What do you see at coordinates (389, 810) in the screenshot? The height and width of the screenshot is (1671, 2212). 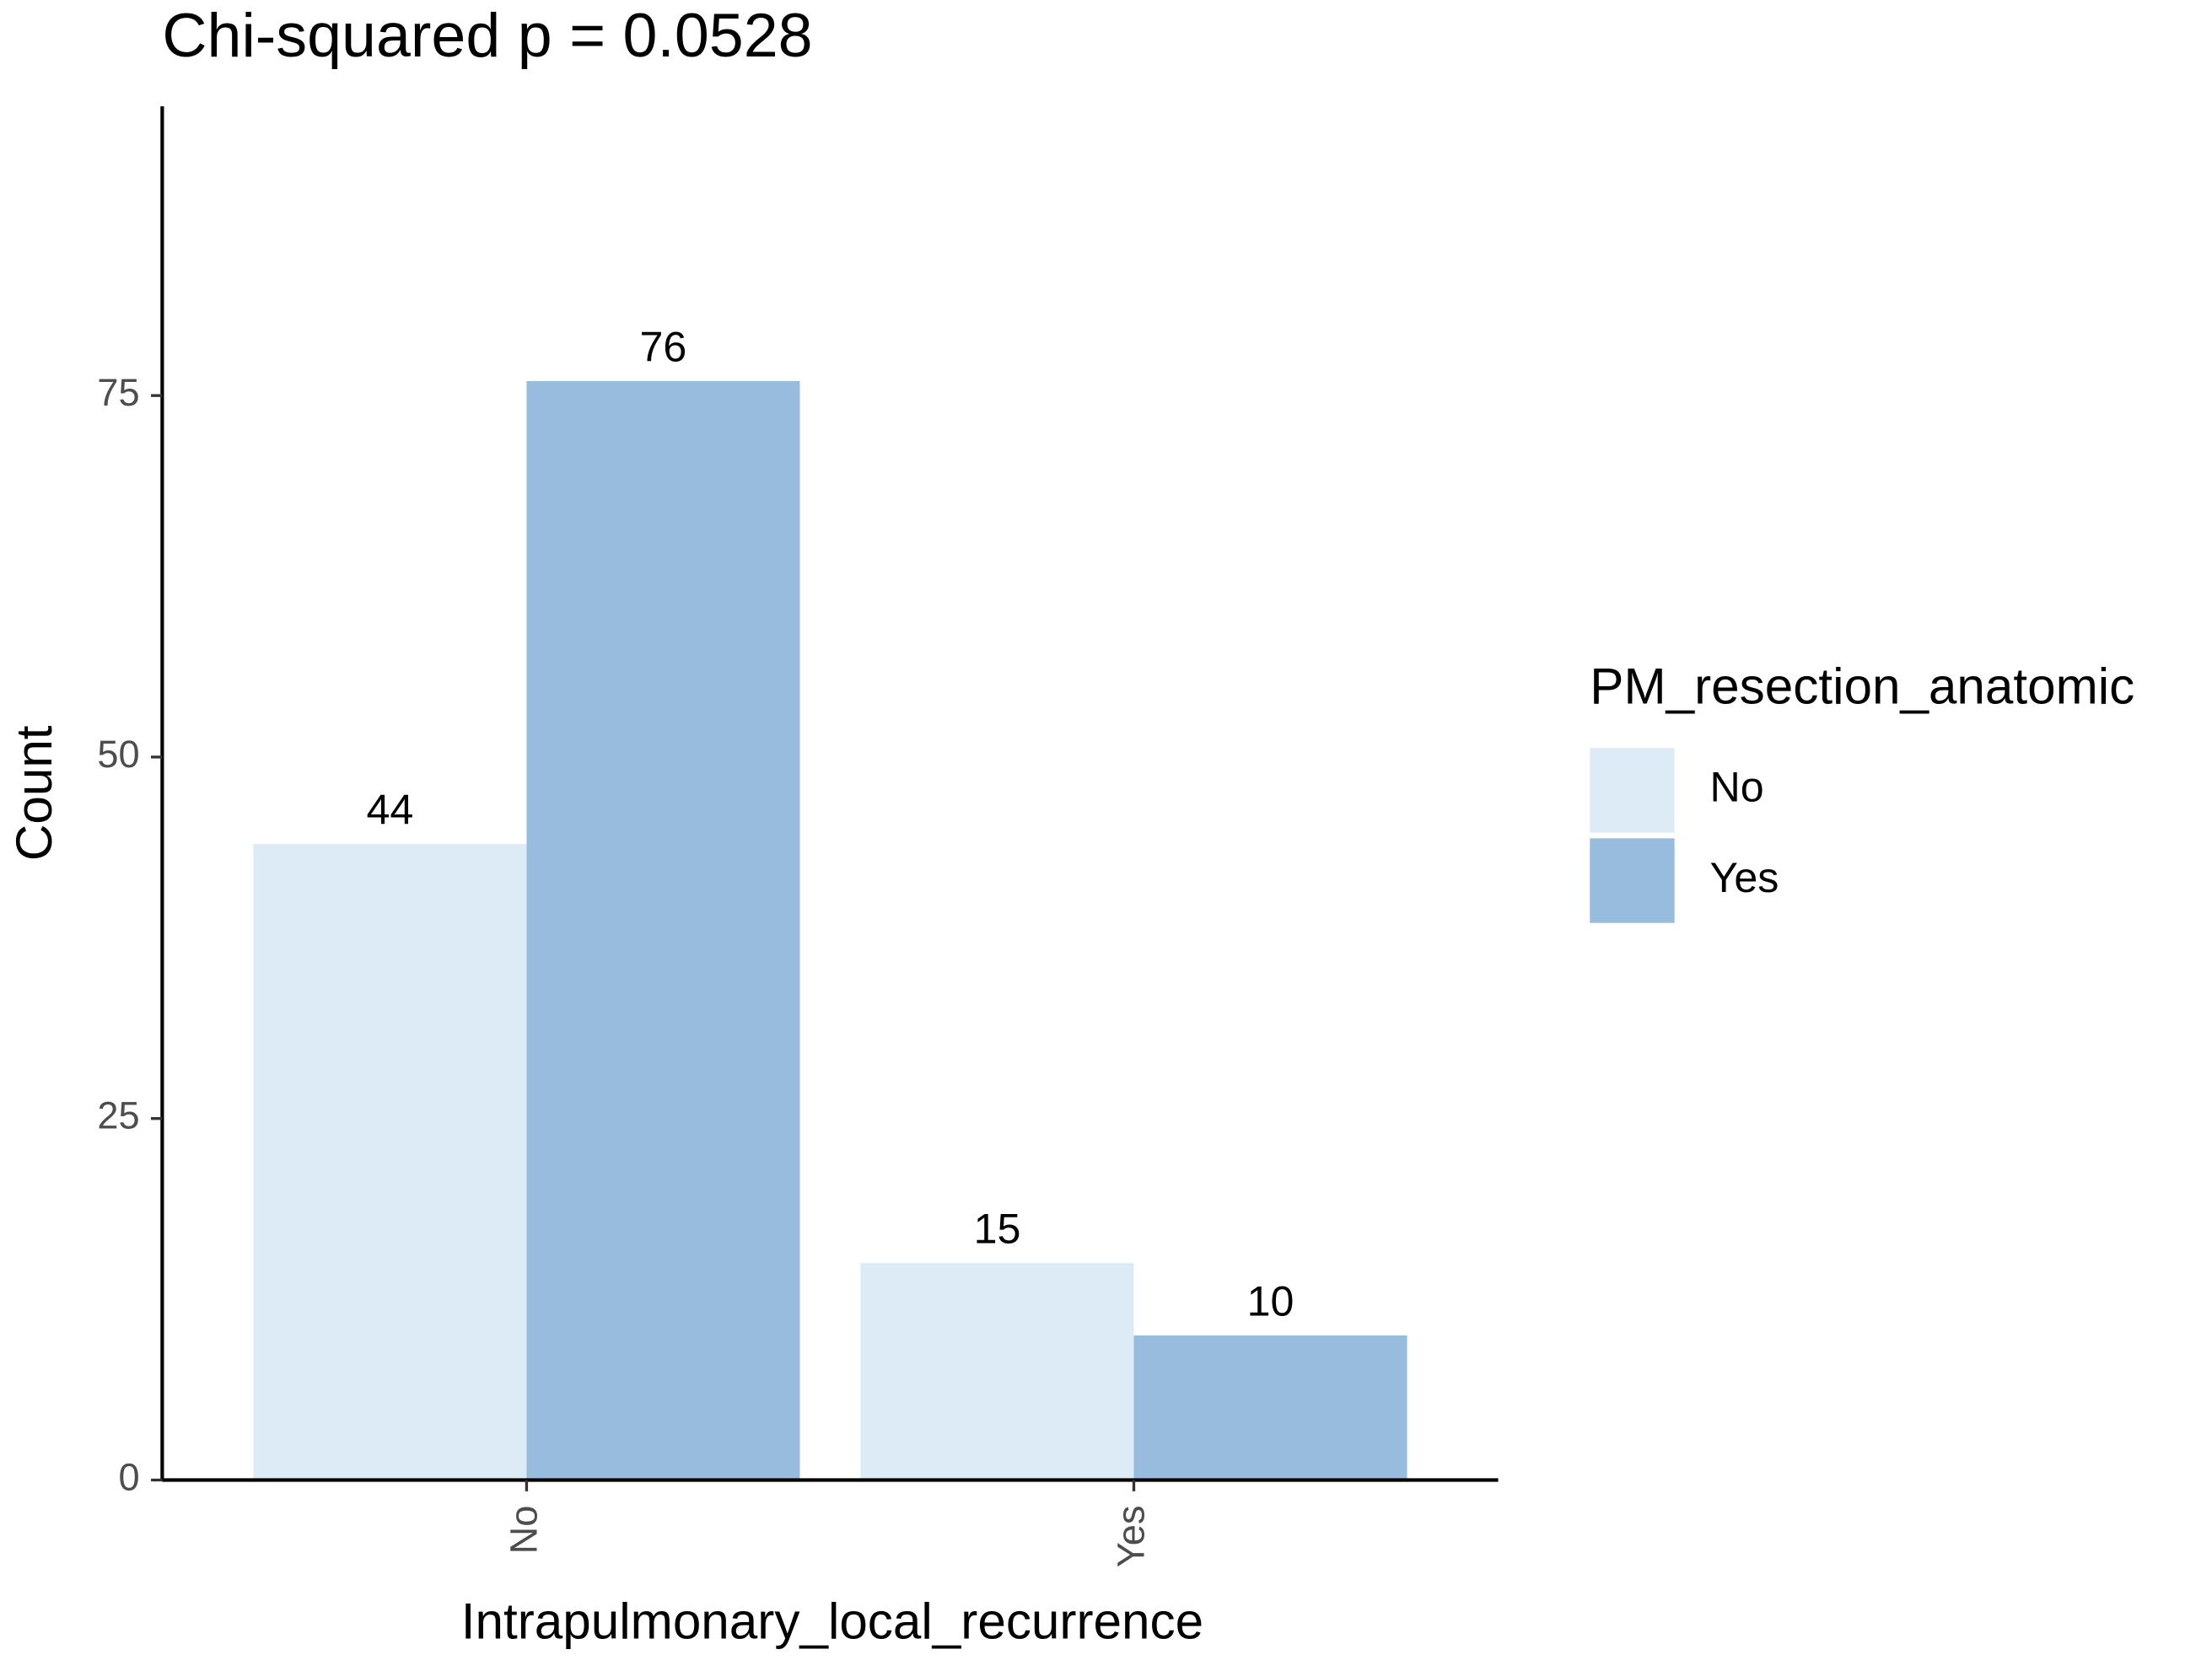 I see `value-label: 44` at bounding box center [389, 810].